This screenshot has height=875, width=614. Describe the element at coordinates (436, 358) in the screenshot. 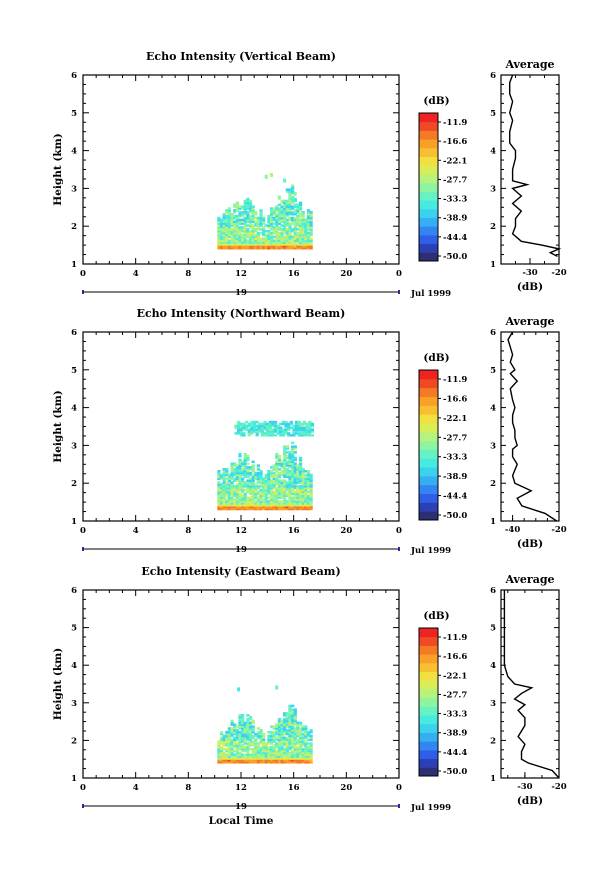

I see `colorbar-unit: (dB)` at that location.